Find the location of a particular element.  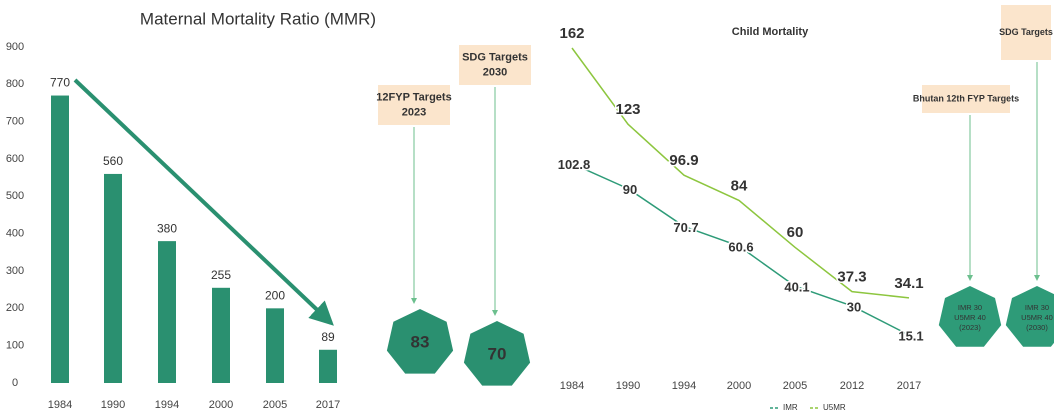

value-label: 40.1 is located at coordinates (796, 287).